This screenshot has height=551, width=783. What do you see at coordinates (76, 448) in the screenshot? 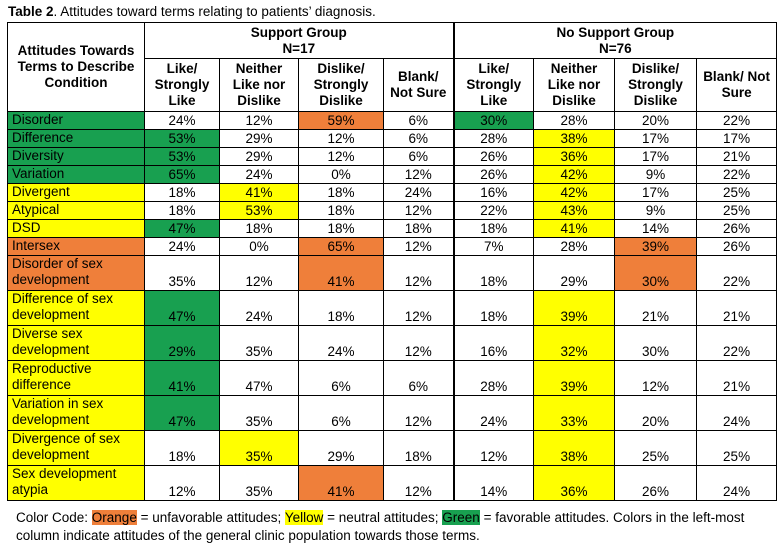
I see `term-cell: Divergence of sex development` at bounding box center [76, 448].